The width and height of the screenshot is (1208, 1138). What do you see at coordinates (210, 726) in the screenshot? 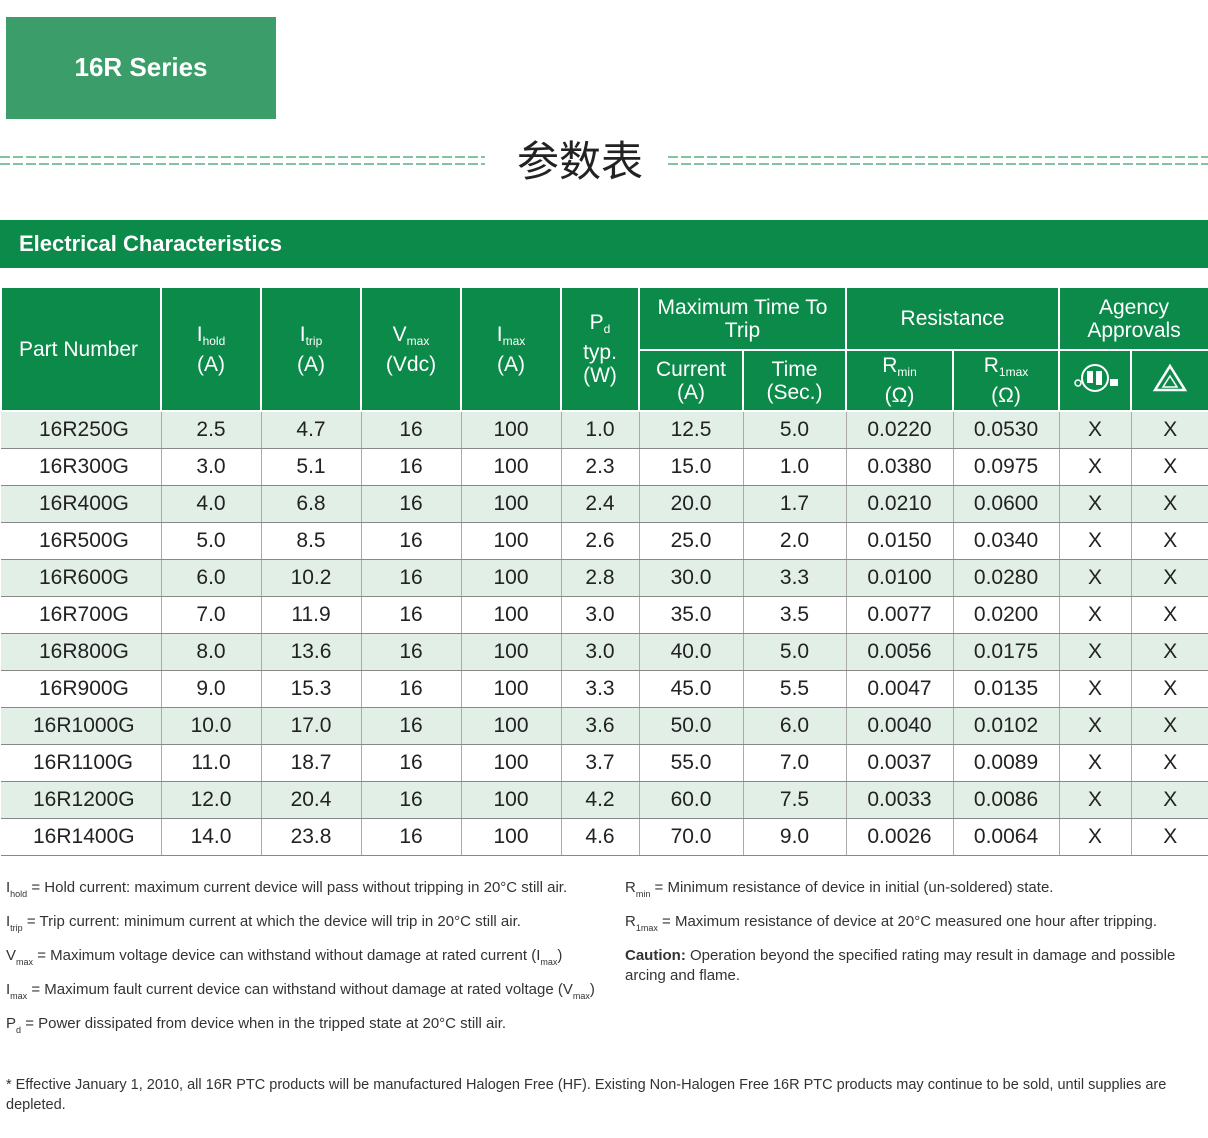
I see `cell: 10.0` at bounding box center [210, 726].